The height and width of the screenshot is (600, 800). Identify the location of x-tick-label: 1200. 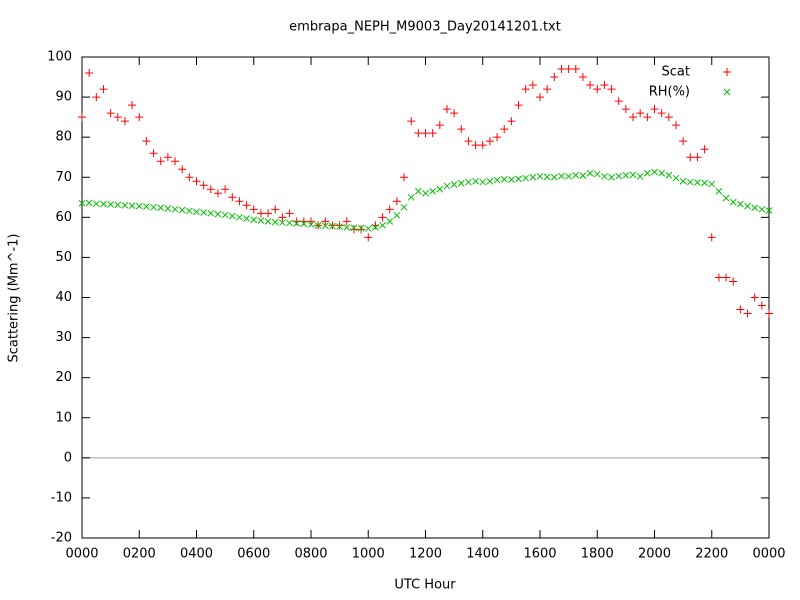
(425, 554).